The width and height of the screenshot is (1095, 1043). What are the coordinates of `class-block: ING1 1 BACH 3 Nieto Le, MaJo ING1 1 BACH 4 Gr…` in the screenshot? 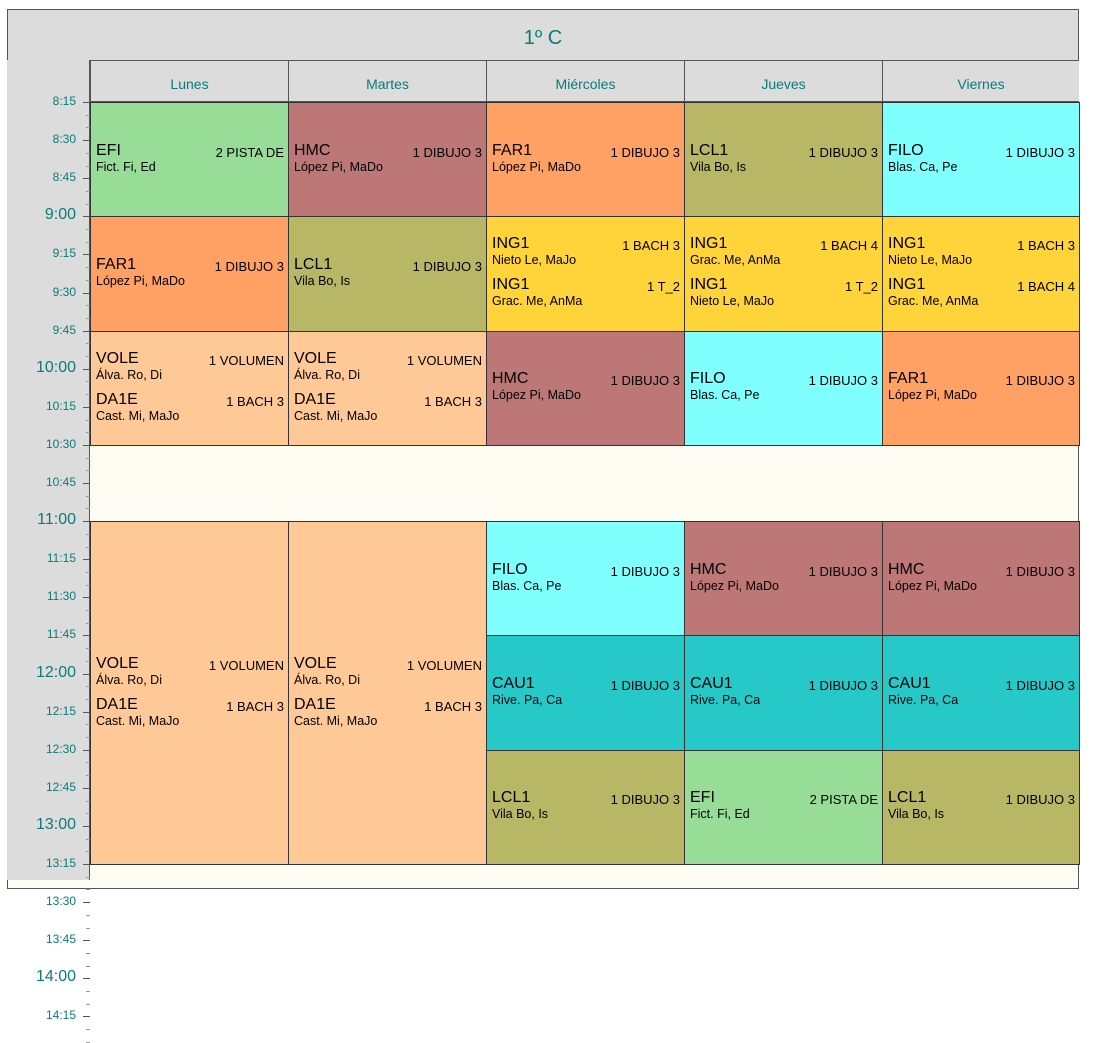 It's located at (981, 274).